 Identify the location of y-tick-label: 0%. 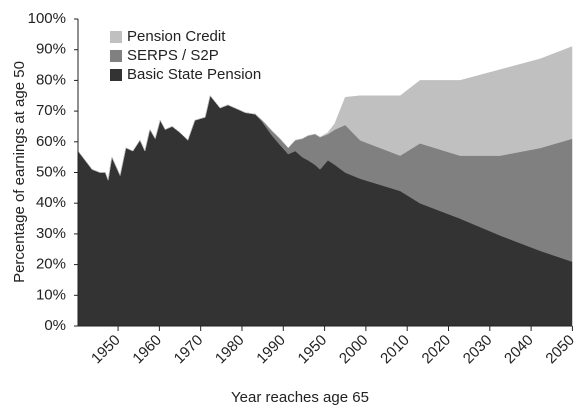
(55, 325).